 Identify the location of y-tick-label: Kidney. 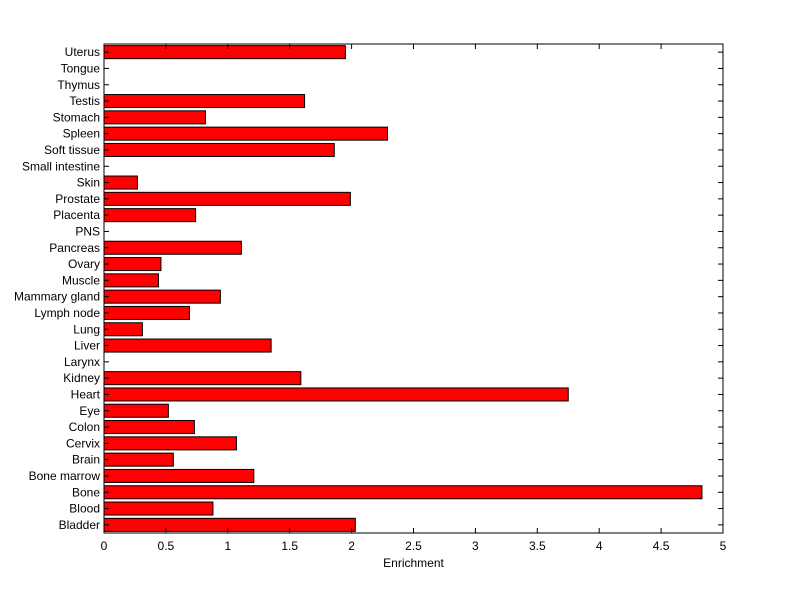
(81, 378).